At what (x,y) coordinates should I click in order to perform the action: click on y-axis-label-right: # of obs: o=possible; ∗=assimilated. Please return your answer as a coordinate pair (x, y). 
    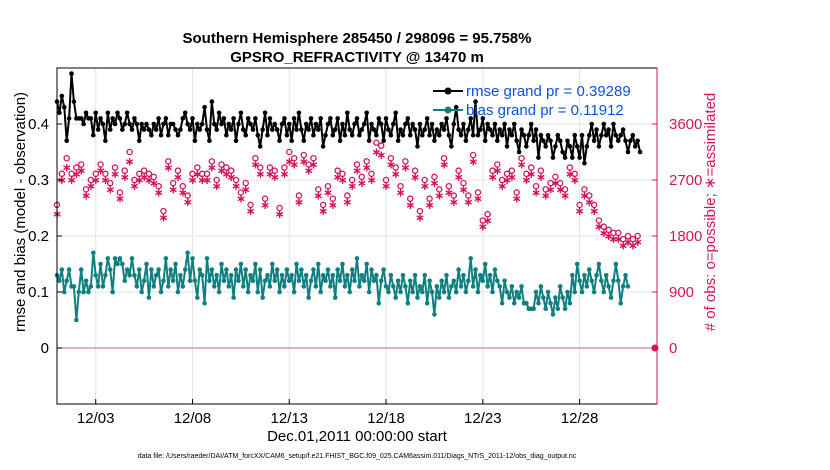
    Looking at the image, I should click on (710, 212).